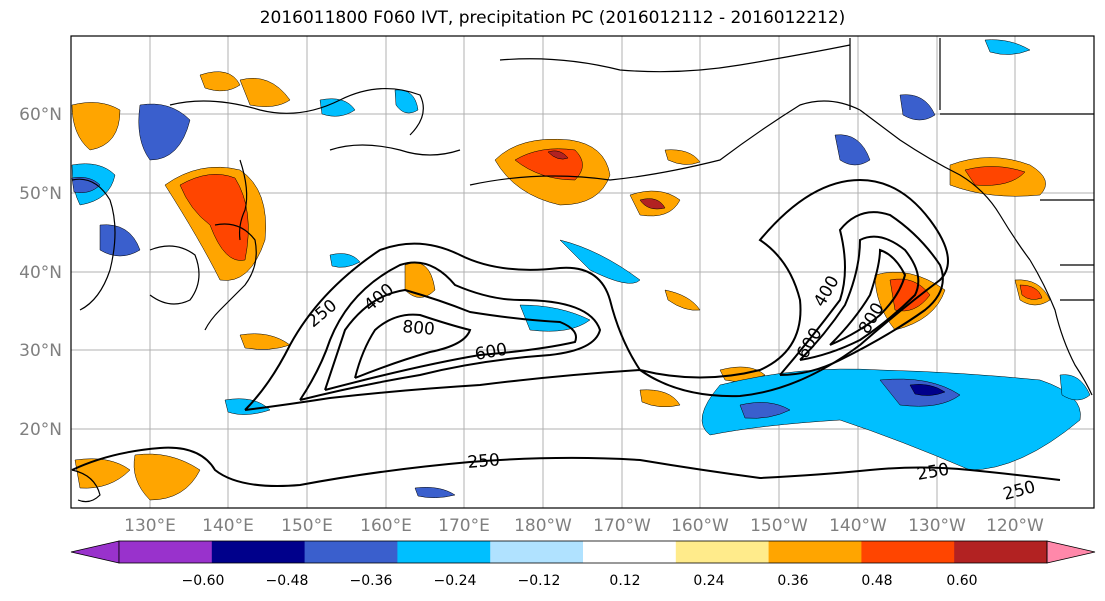 The width and height of the screenshot is (1105, 601). Describe the element at coordinates (484, 461) in the screenshot. I see `contour-label: 250` at that location.